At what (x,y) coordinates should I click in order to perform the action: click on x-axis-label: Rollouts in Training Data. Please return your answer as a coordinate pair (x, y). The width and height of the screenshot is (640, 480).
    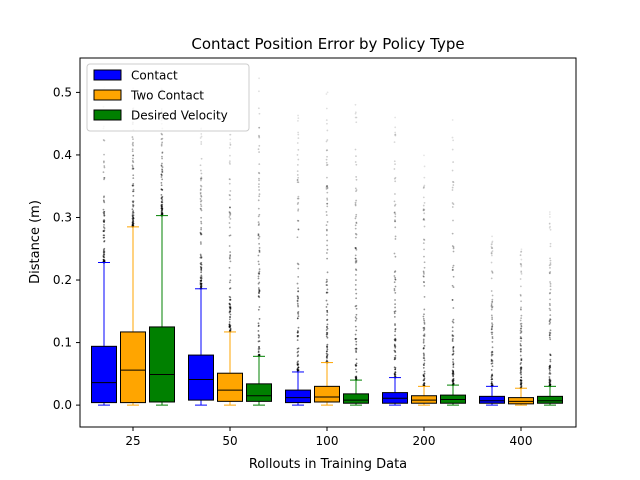
    Looking at the image, I should click on (328, 464).